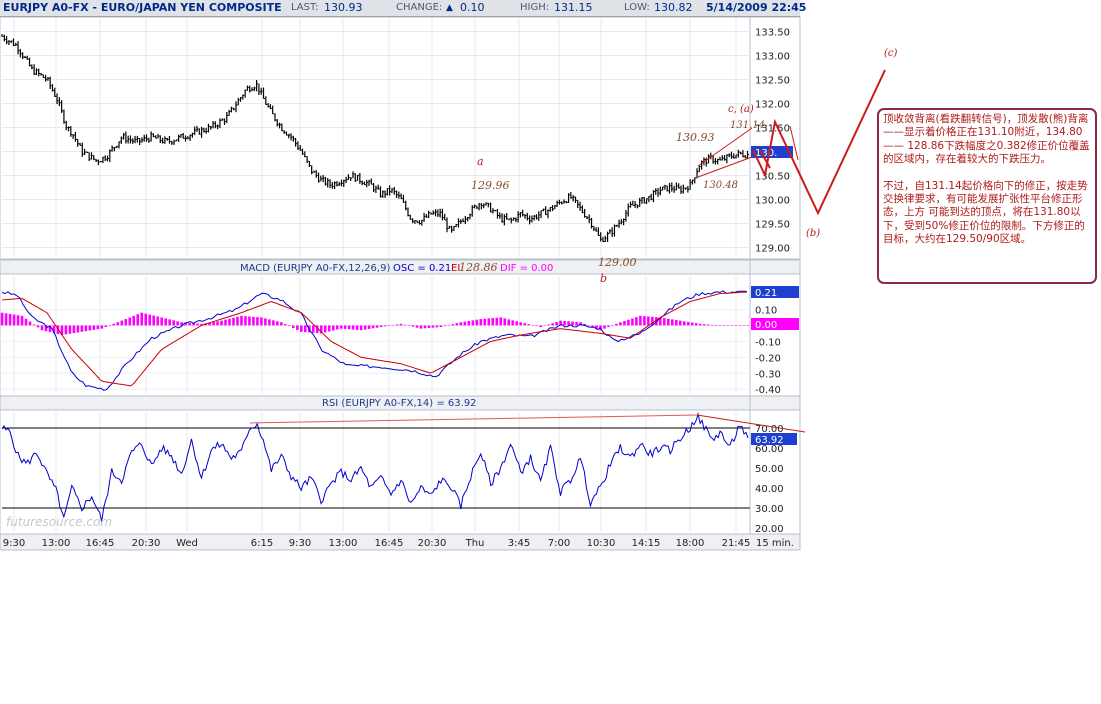 The height and width of the screenshot is (704, 1101). What do you see at coordinates (695, 137) in the screenshot?
I see `value-13093: 130.93` at bounding box center [695, 137].